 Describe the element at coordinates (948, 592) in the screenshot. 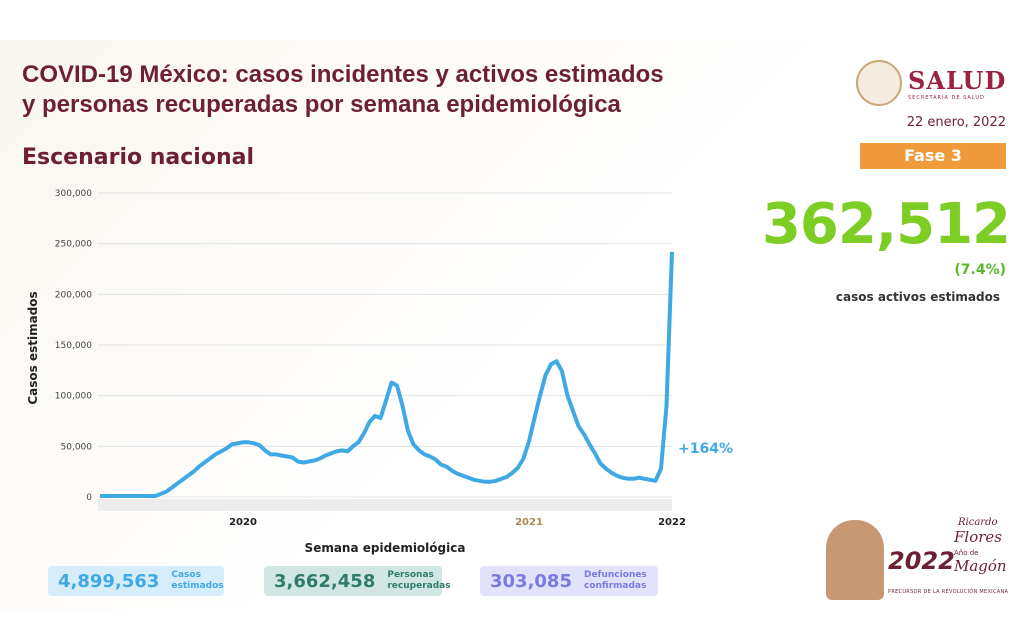

I see `badge-footer: PRECURSOR DE LA REVOLUCIÓN MEXICANA` at that location.